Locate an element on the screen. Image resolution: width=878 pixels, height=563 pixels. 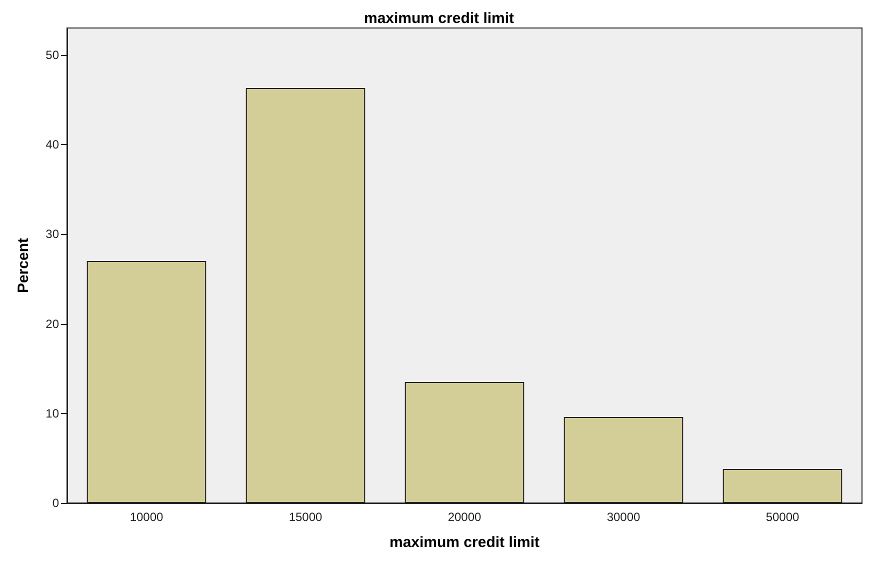
x-tick-label: 50000 is located at coordinates (783, 517).